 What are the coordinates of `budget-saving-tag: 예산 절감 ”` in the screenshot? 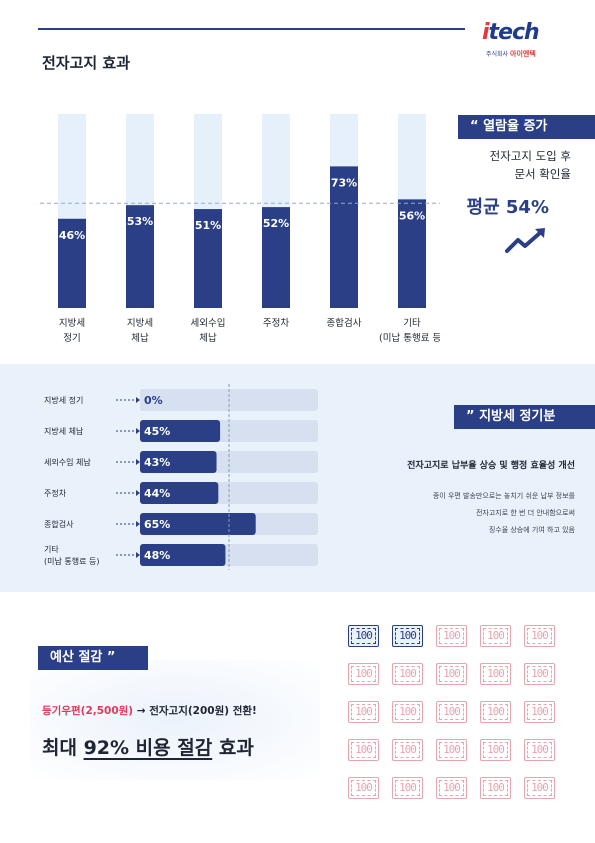 It's located at (93, 658).